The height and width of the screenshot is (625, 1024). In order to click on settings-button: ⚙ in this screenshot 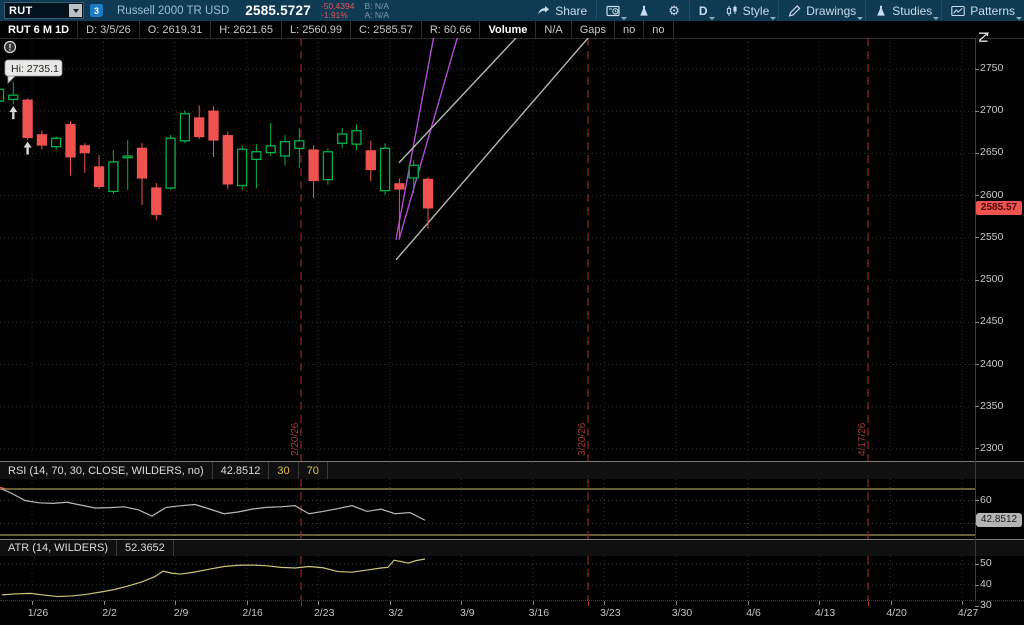, I will do `click(674, 10)`.